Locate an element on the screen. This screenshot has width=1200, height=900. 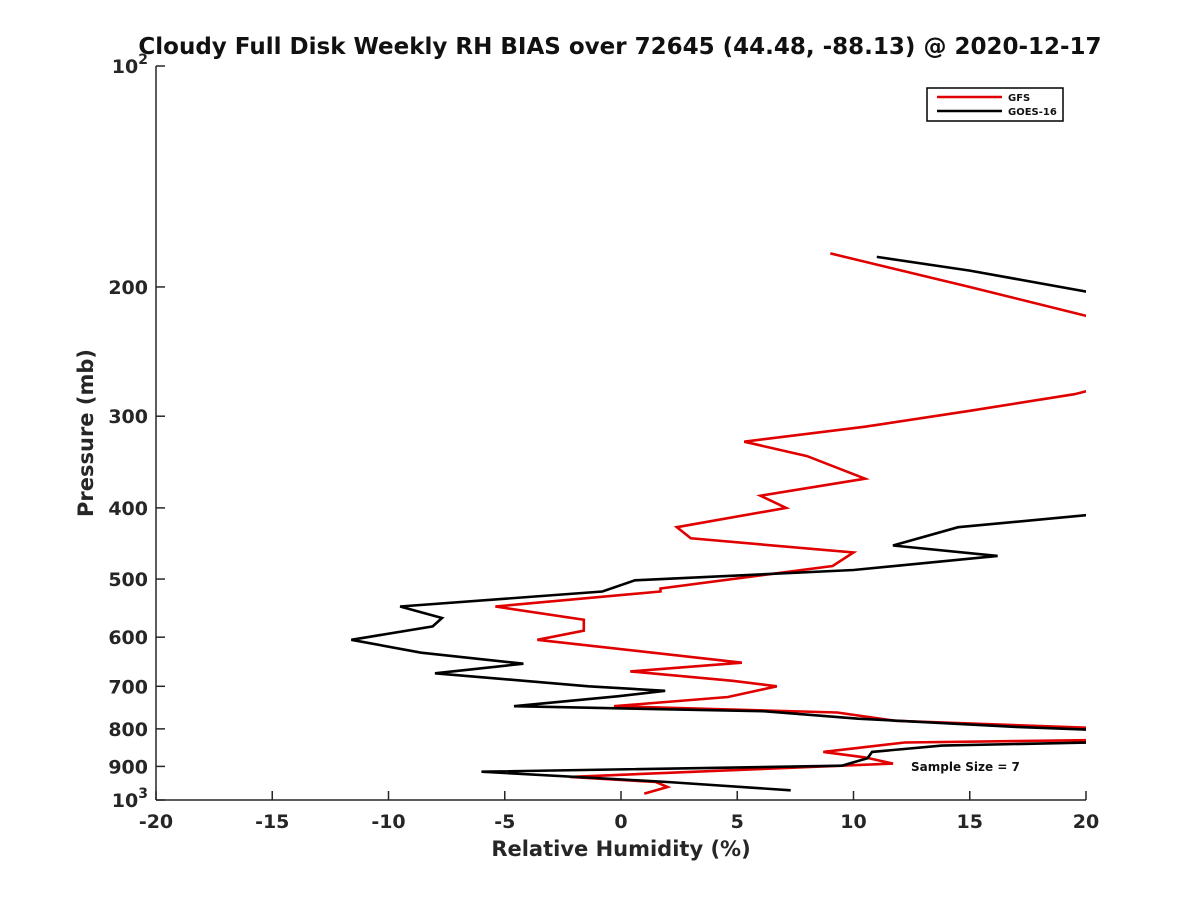
y-tick-label: 200 is located at coordinates (128, 288).